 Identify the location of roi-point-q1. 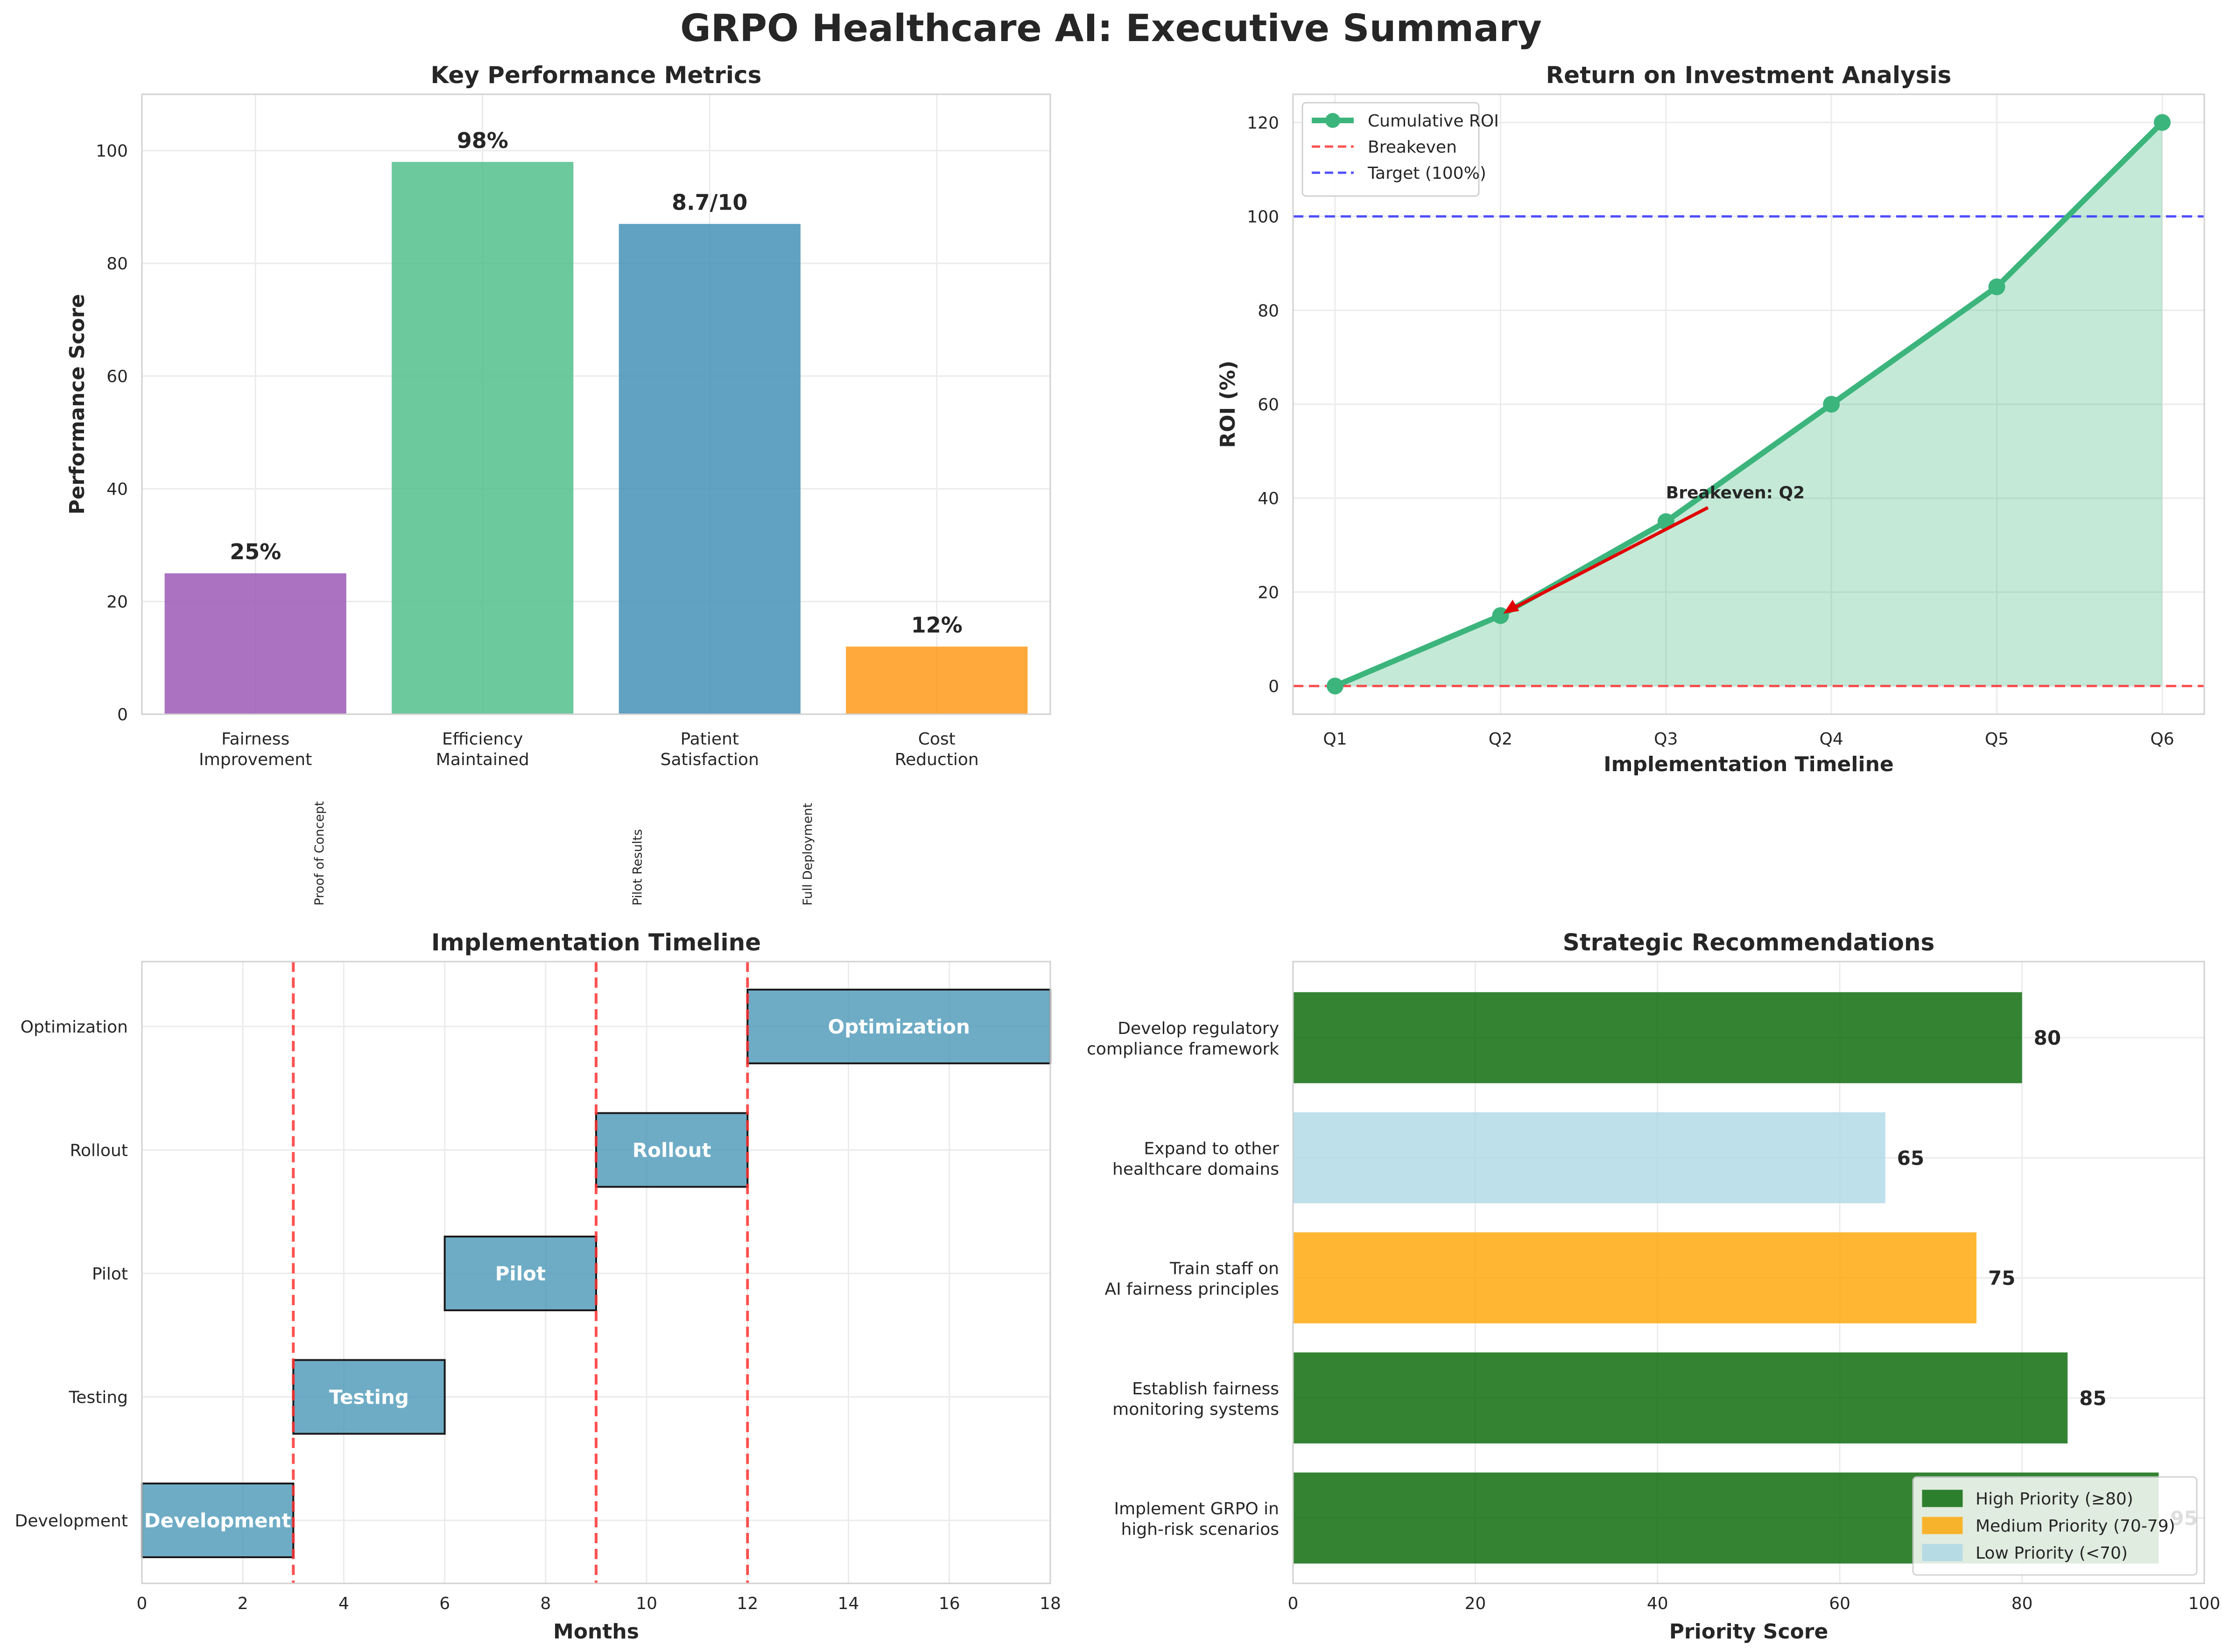
(1335, 686).